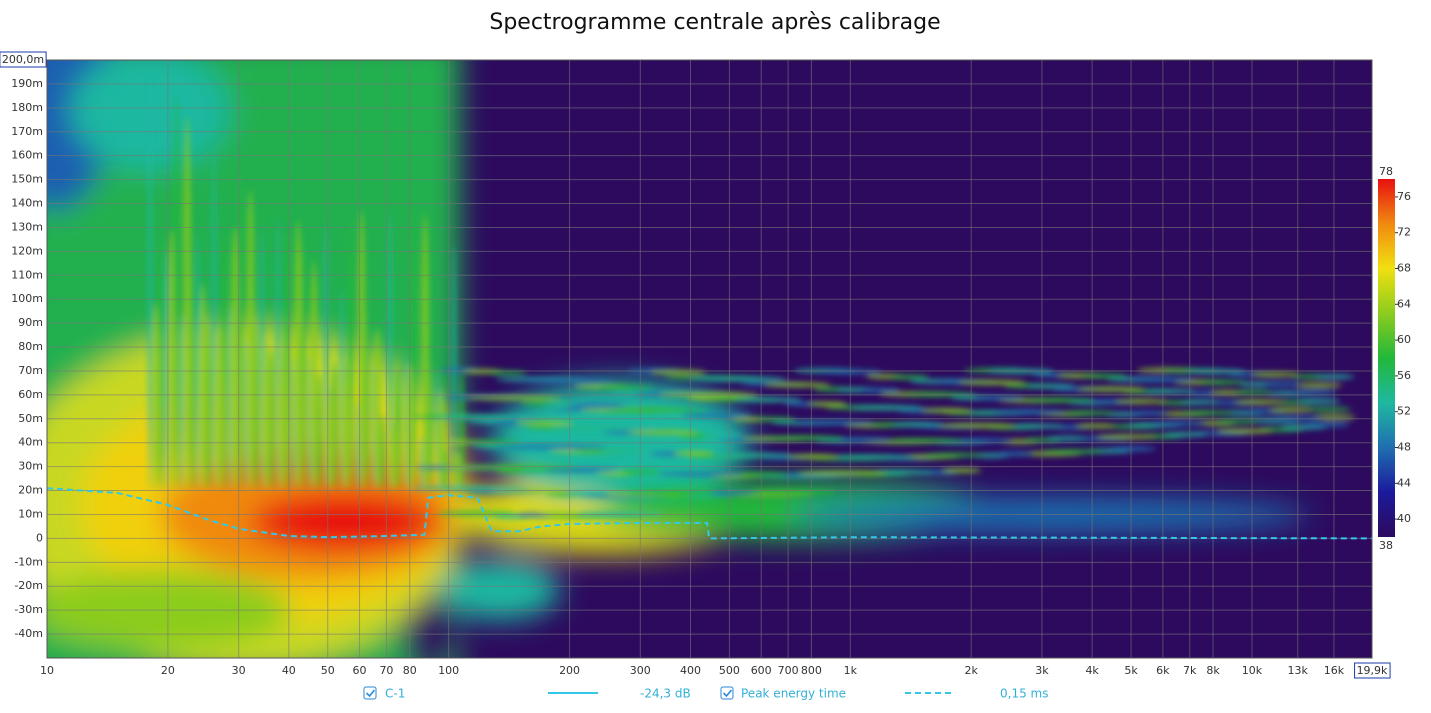 The width and height of the screenshot is (1431, 713). Describe the element at coordinates (30, 322) in the screenshot. I see `y-tick-label: 90m` at that location.